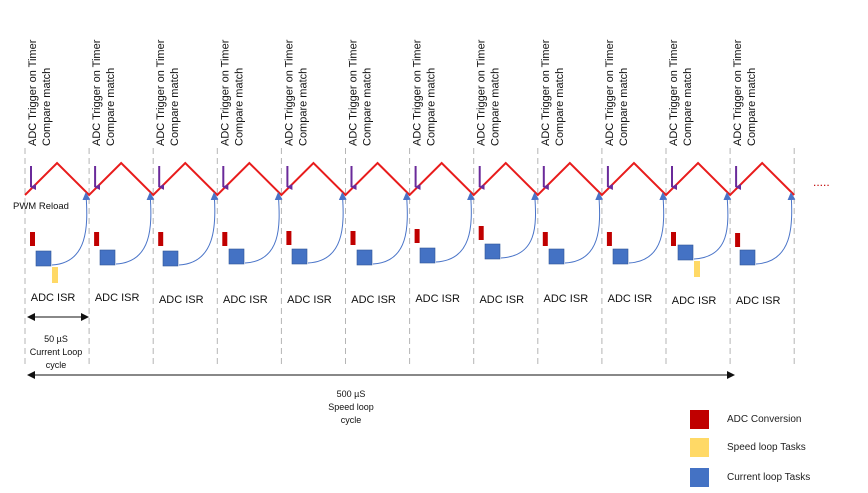 This screenshot has height=493, width=868. I want to click on legend-label-speed-loop-tasks: Speed loop Tasks, so click(766, 447).